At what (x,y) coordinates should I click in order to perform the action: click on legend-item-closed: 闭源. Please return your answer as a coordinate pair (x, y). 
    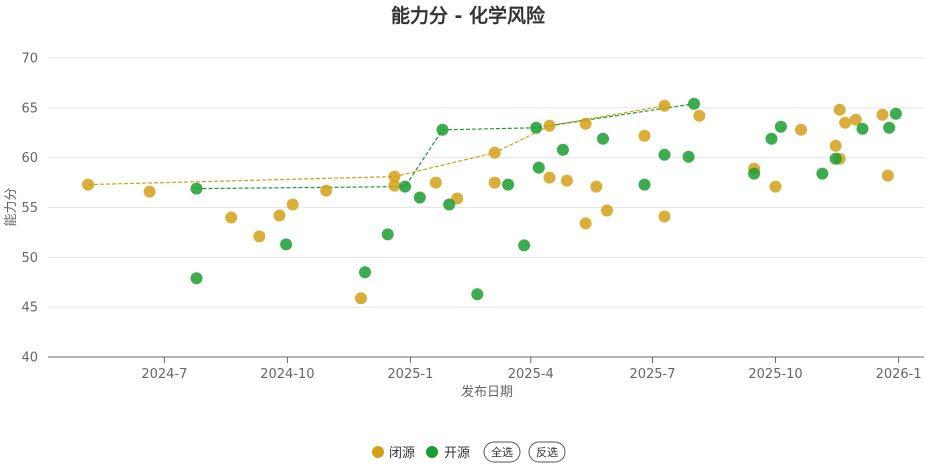
    Looking at the image, I should click on (393, 453).